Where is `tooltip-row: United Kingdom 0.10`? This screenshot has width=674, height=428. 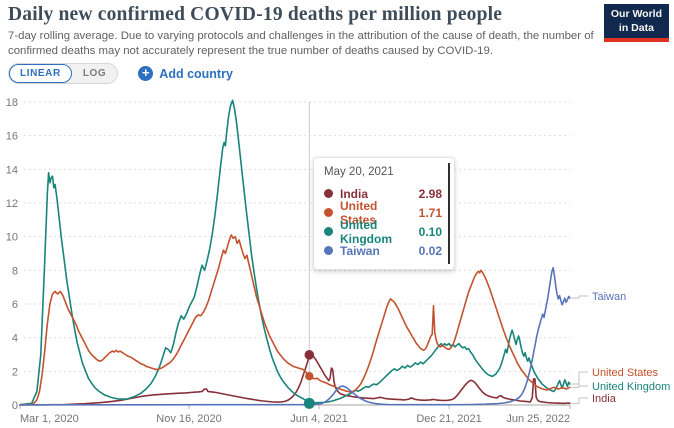 tooltip-row: United Kingdom 0.10 is located at coordinates (383, 232).